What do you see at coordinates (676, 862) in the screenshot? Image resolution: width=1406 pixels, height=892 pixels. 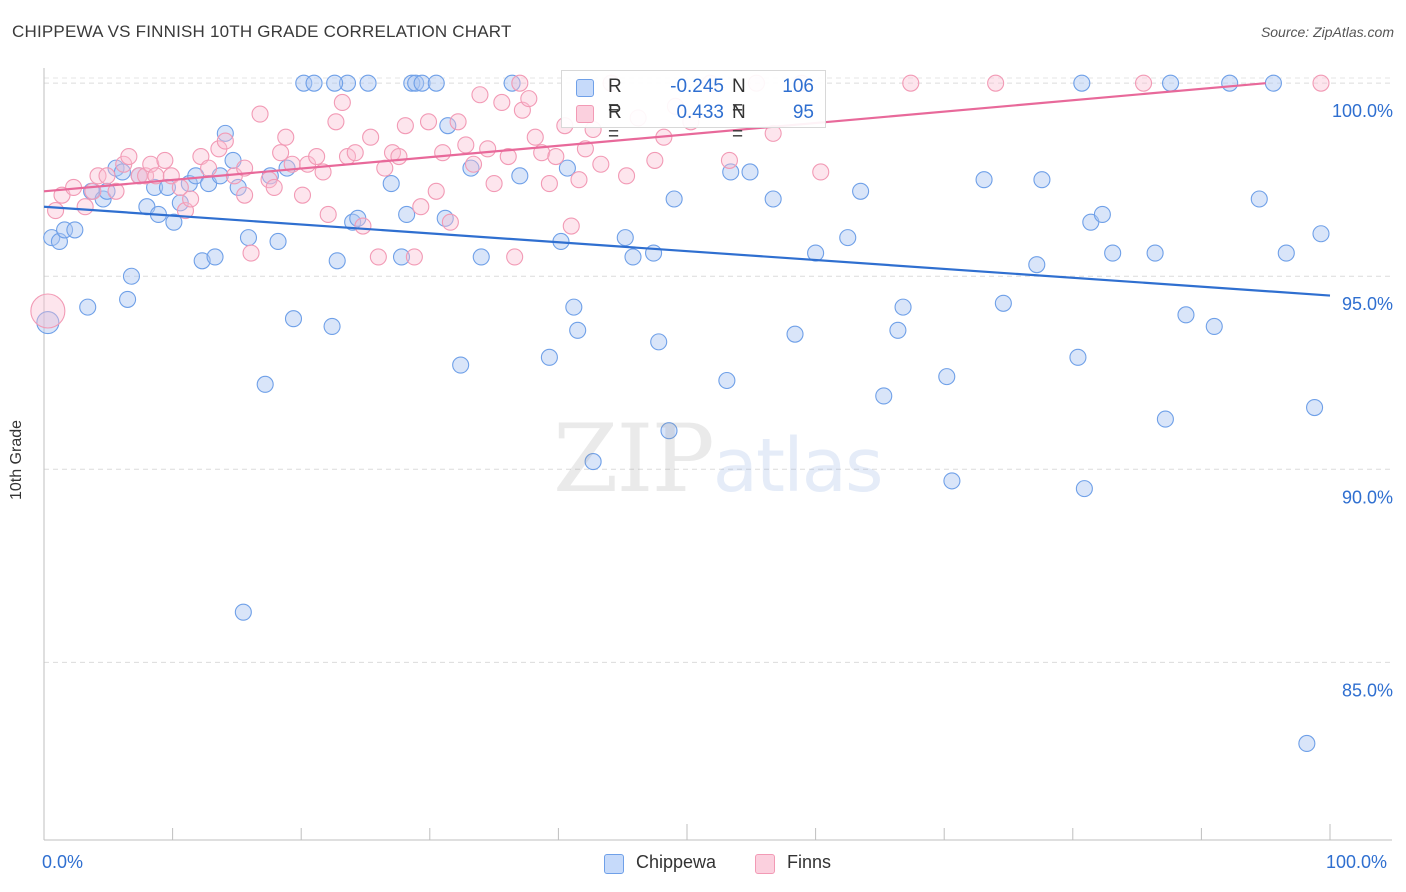 I see `legend-label: Chippewa` at bounding box center [676, 862].